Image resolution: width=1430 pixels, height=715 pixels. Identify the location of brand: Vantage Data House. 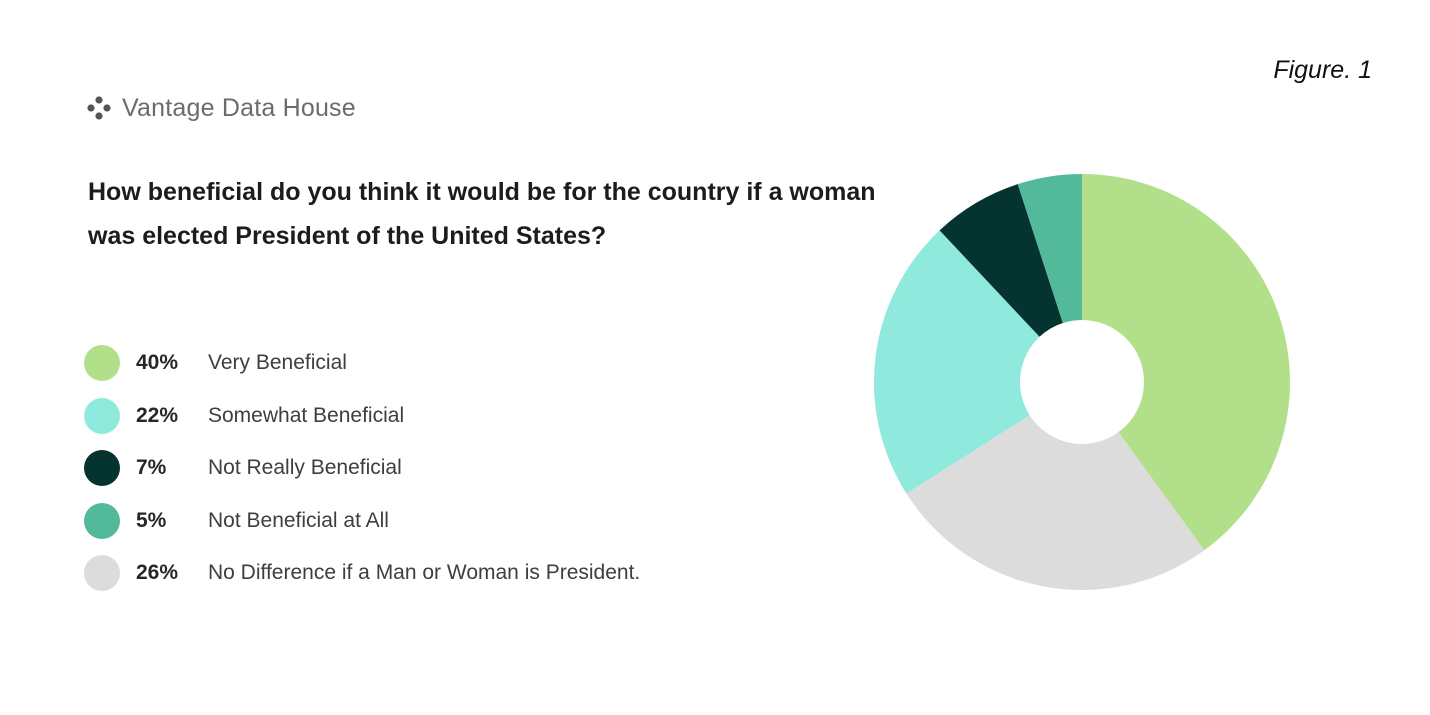
(221, 108).